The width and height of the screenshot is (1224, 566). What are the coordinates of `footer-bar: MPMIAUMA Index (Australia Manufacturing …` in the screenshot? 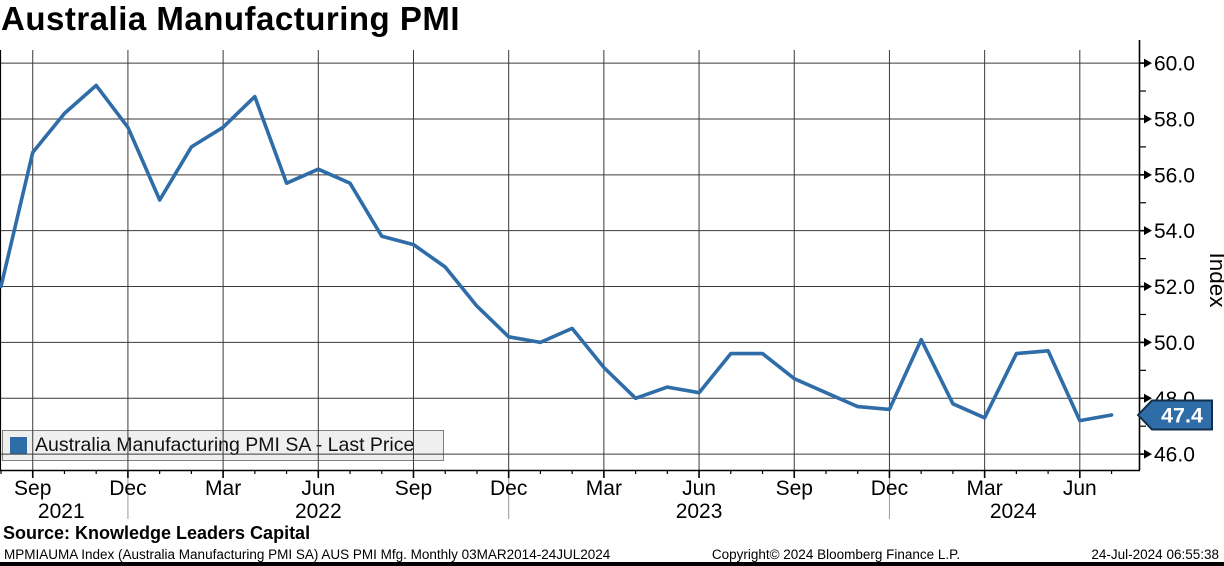 It's located at (612, 555).